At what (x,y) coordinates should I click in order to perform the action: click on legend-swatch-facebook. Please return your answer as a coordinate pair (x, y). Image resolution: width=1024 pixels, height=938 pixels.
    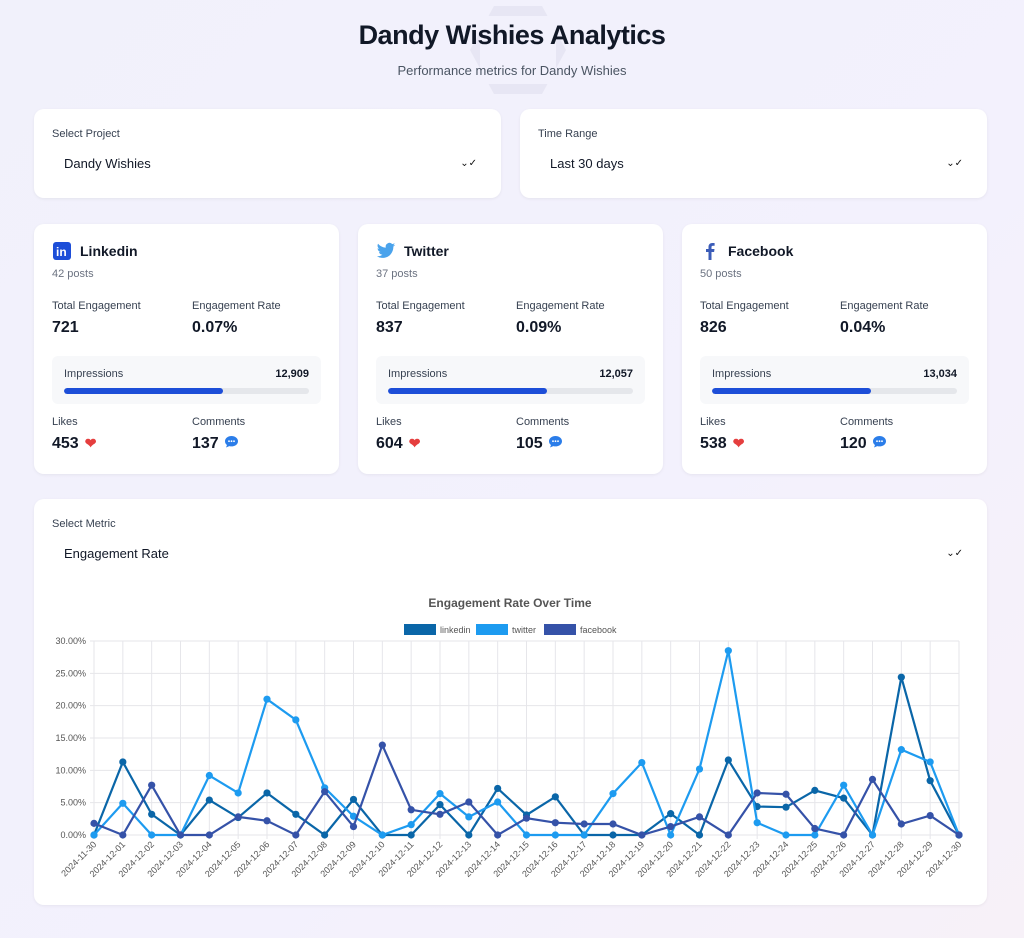
    Looking at the image, I should click on (560, 629).